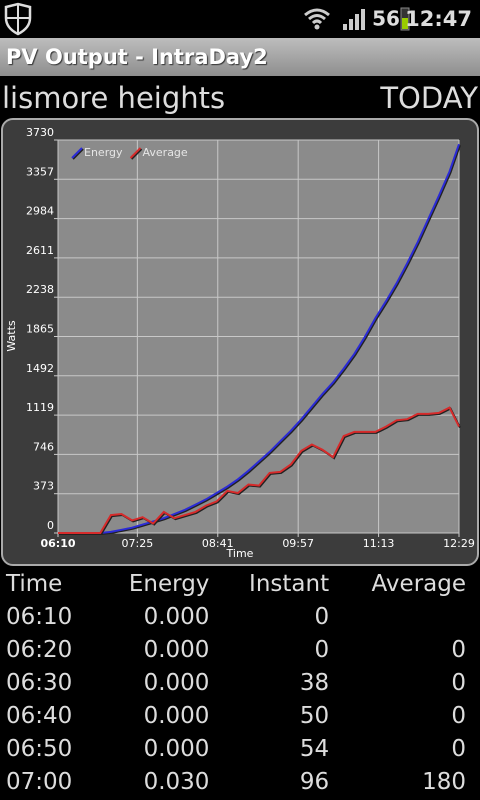 The width and height of the screenshot is (480, 800). I want to click on legend-label: Energy, so click(103, 152).